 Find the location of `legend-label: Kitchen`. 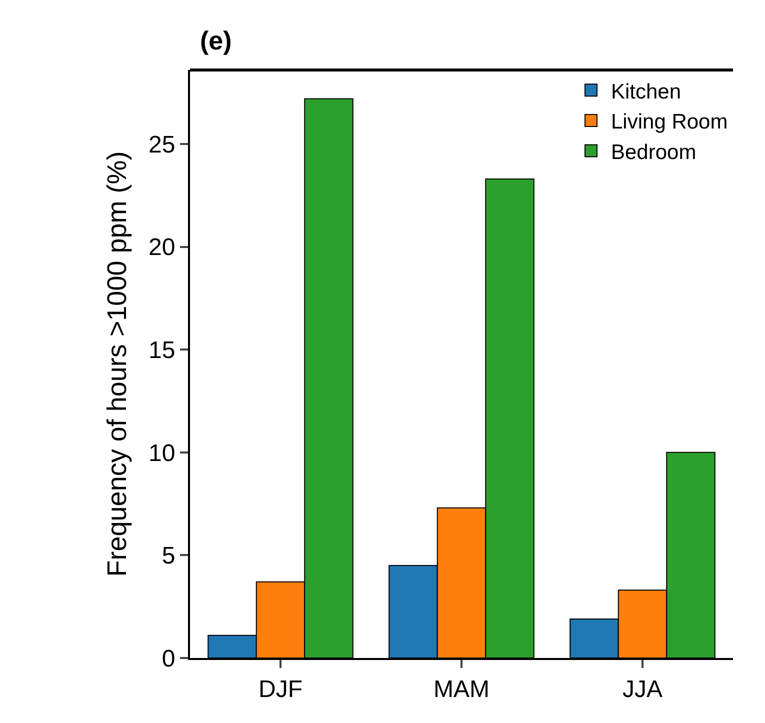

legend-label: Kitchen is located at coordinates (646, 92).